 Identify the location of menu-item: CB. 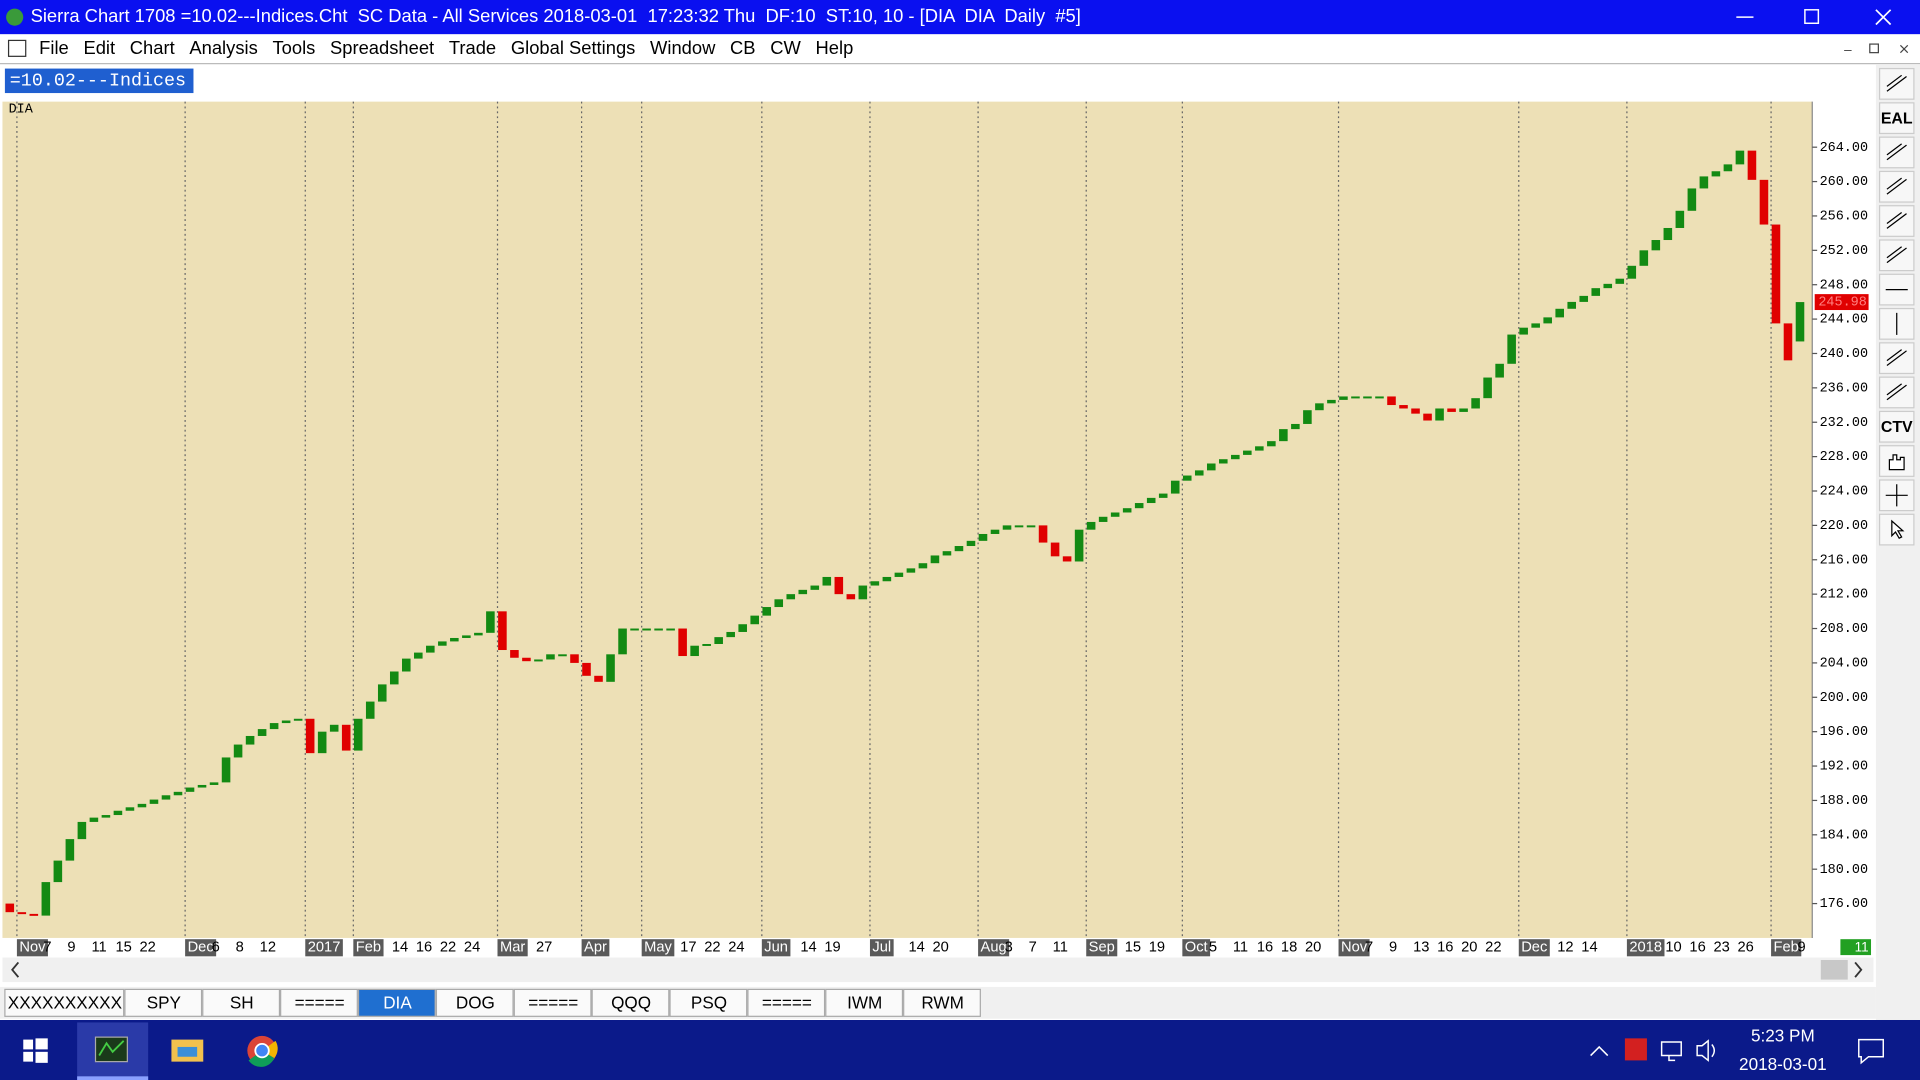
(743, 47).